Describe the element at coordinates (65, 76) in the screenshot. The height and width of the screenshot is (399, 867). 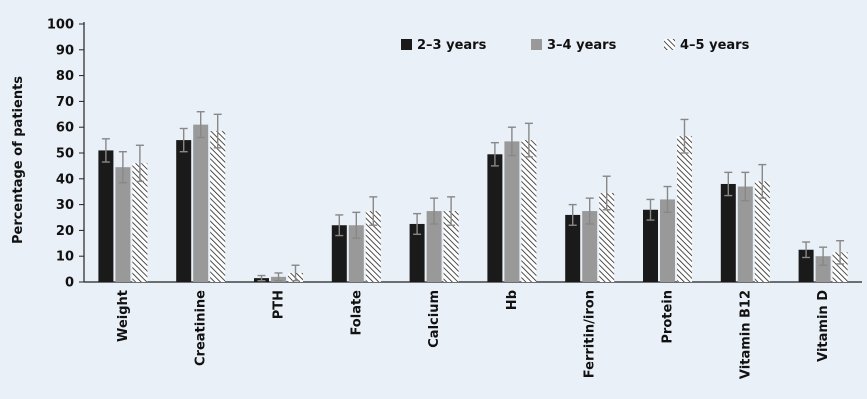
I see `y-tick-label: 80` at that location.